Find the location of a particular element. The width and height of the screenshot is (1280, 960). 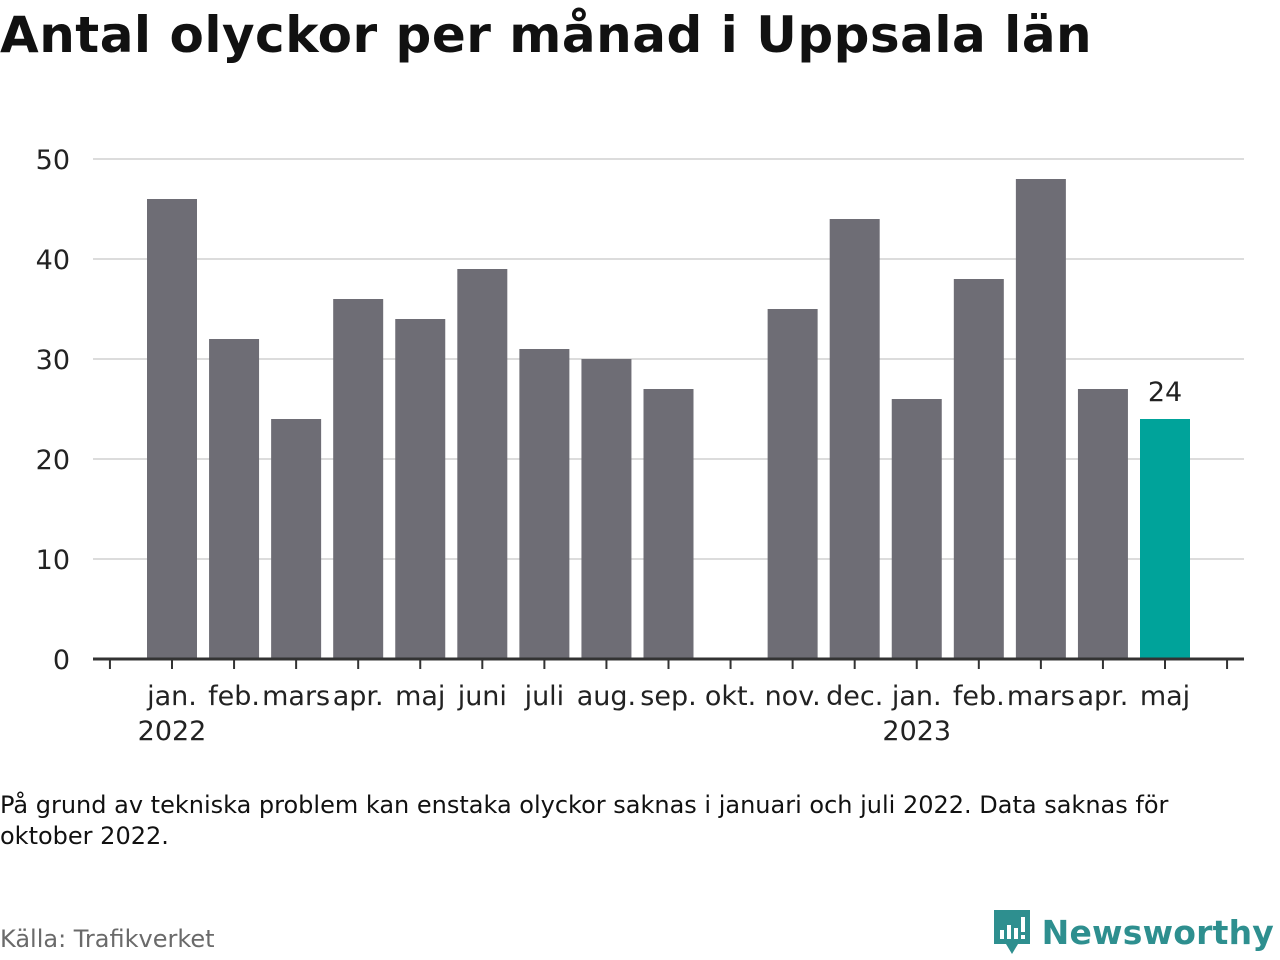

source-text: Källa: Trafikverket is located at coordinates (107, 939).